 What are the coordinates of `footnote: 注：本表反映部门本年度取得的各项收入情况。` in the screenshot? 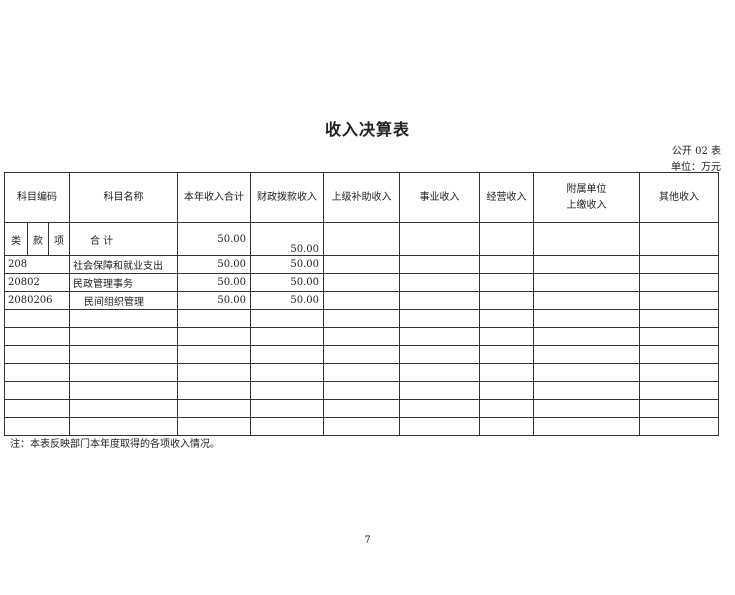 It's located at (115, 444).